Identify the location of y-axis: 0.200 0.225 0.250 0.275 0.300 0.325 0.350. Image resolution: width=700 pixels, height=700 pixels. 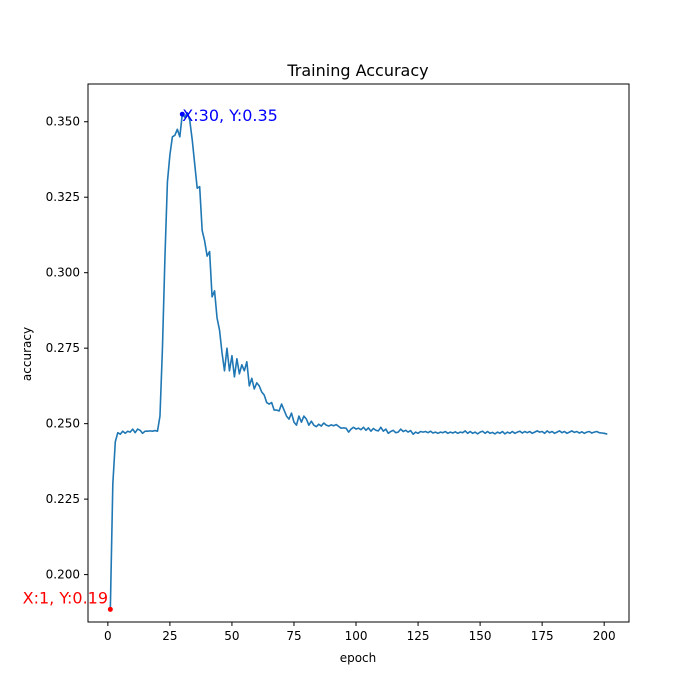
(67, 348).